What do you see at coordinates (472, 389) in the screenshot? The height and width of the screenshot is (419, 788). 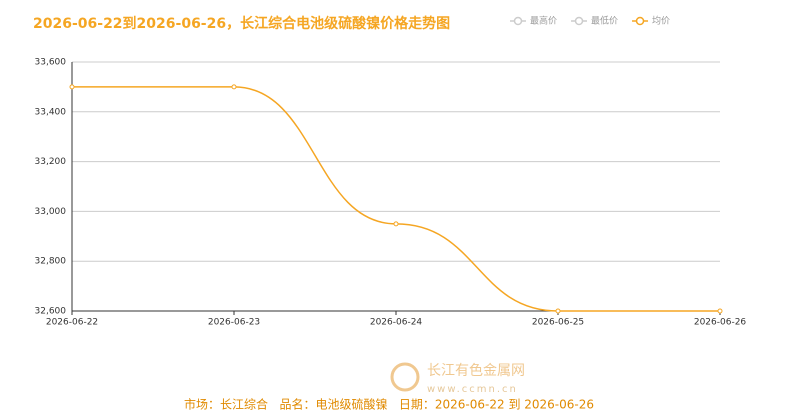 I see `watermark-url: www.ccmn.cn` at bounding box center [472, 389].